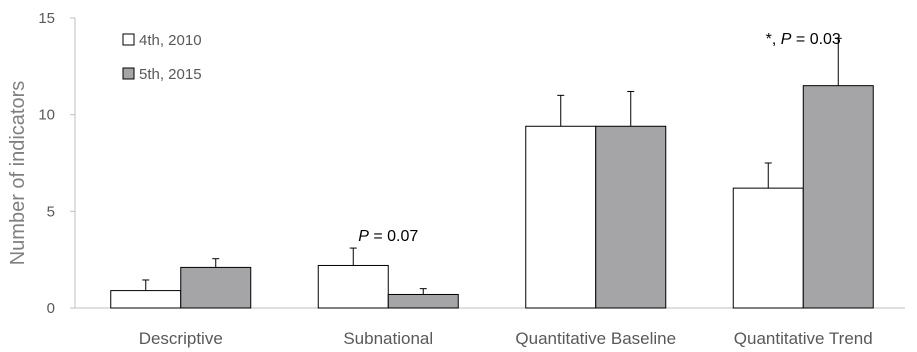  Describe the element at coordinates (18, 173) in the screenshot. I see `y-axis-label: Number of indicators` at that location.